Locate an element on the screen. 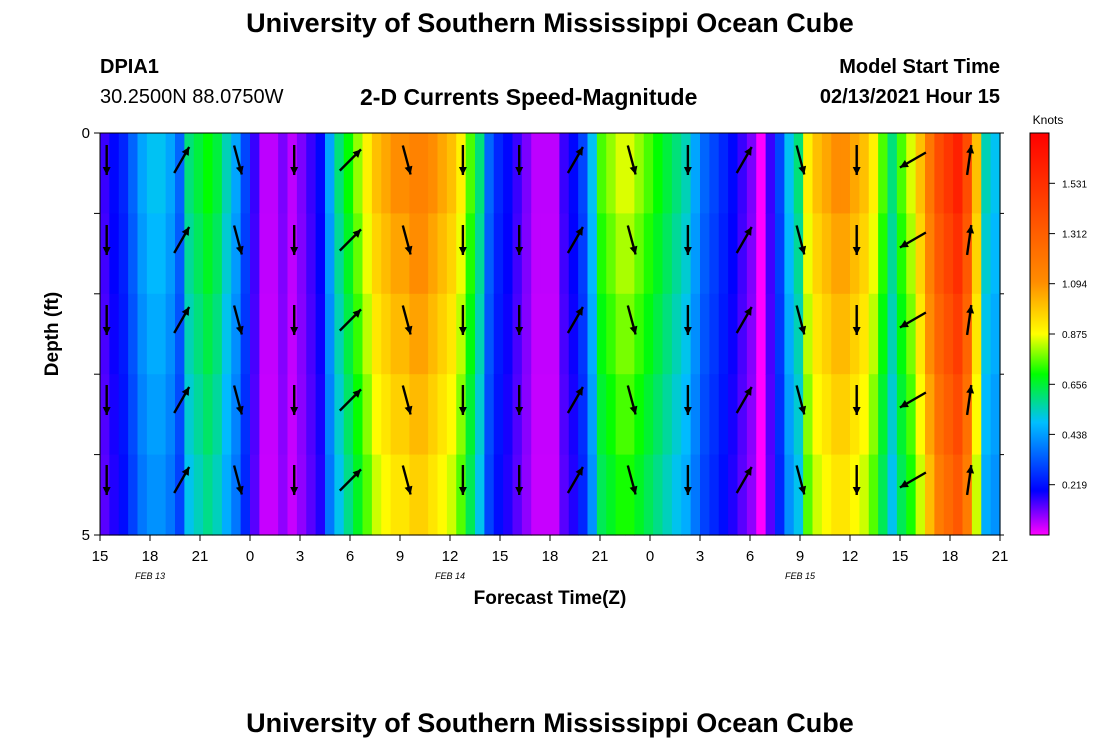  x-tick-label: 0 is located at coordinates (250, 556).